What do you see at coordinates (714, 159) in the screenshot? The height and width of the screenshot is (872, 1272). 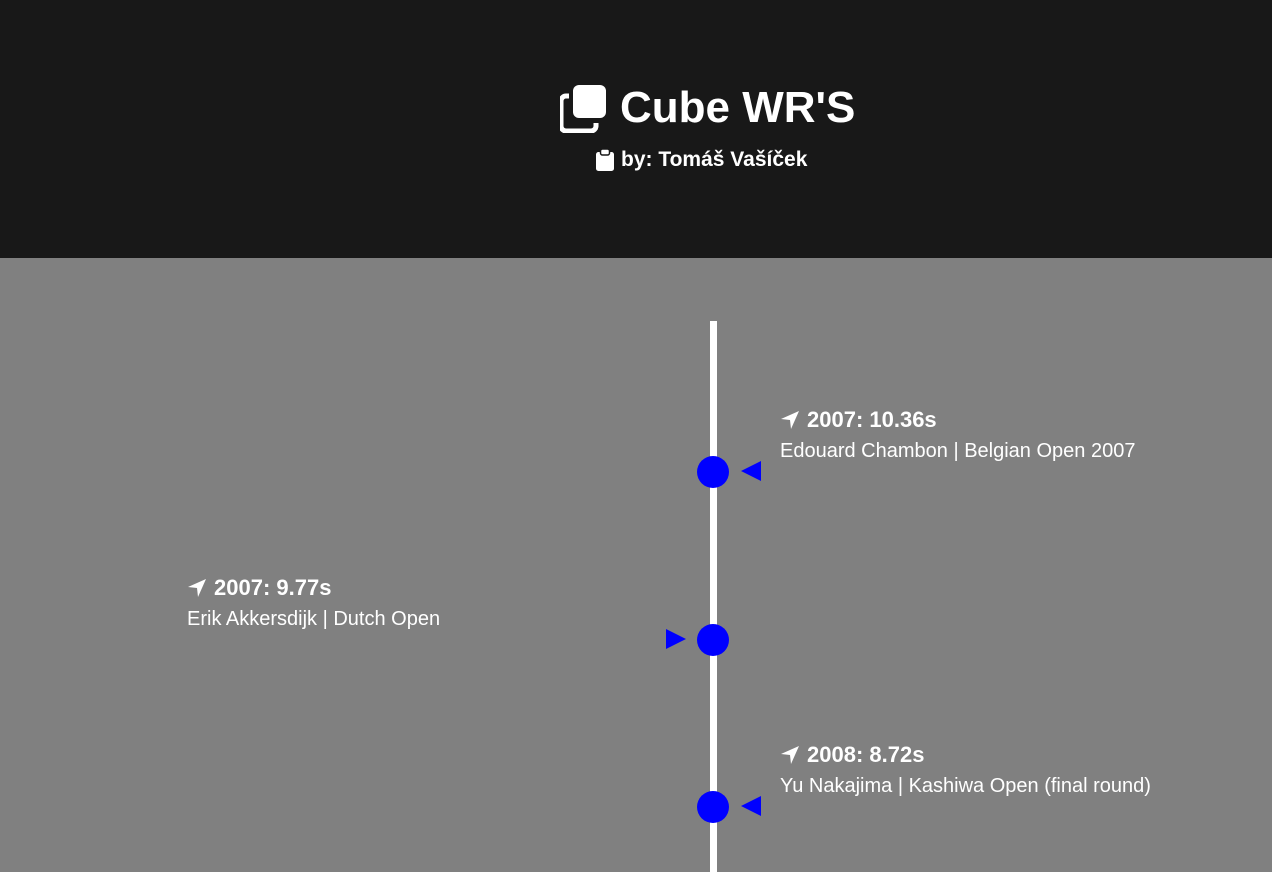 I see `byline-text: by: Tomáš Vašíček` at bounding box center [714, 159].